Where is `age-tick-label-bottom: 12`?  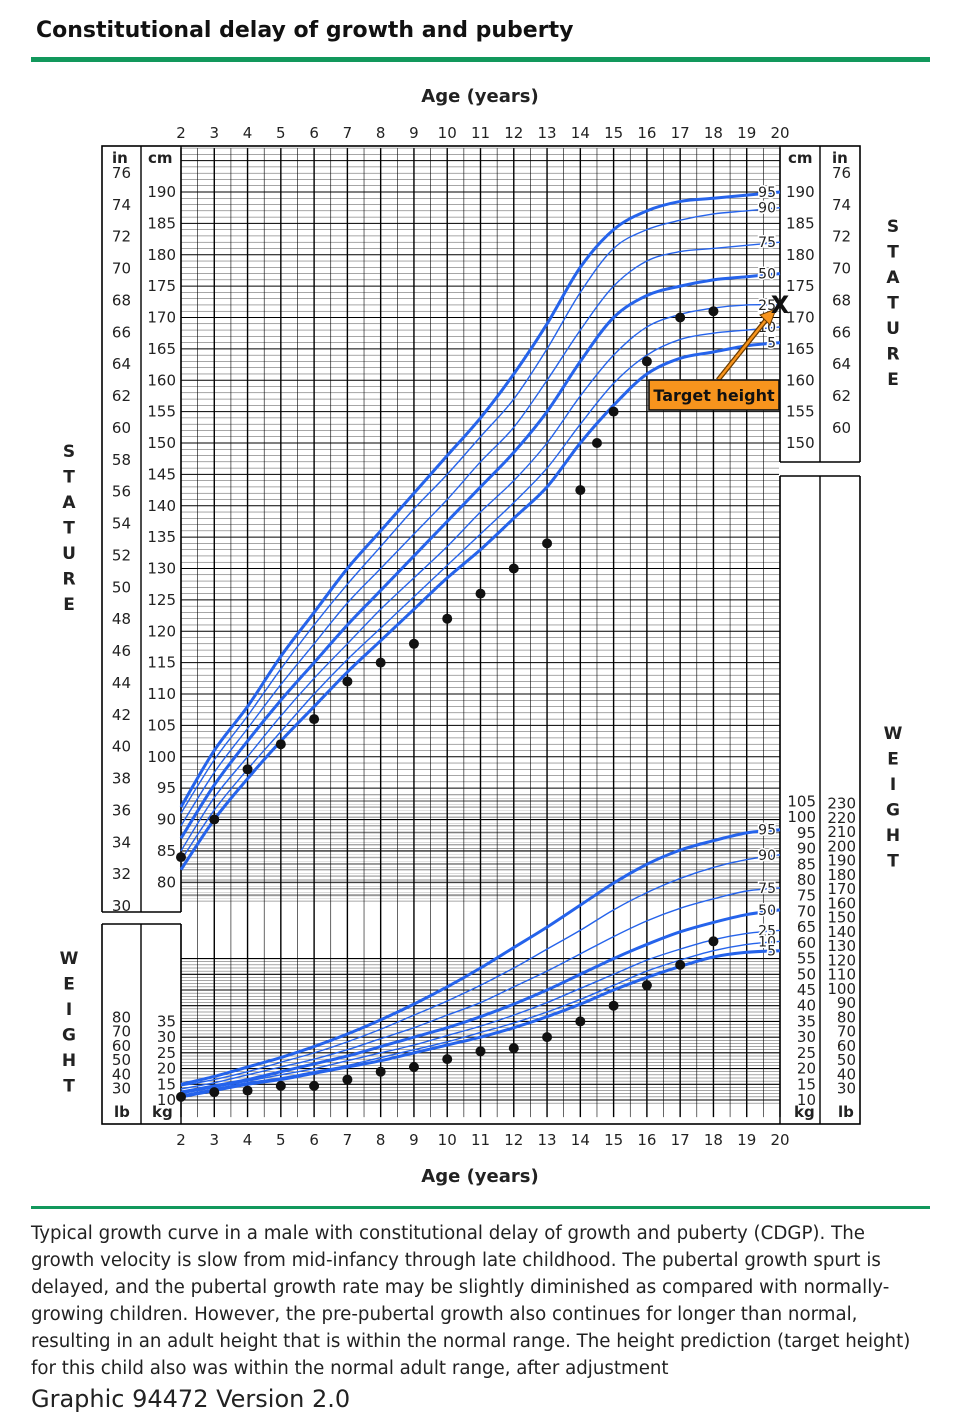 age-tick-label-bottom: 12 is located at coordinates (513, 1140).